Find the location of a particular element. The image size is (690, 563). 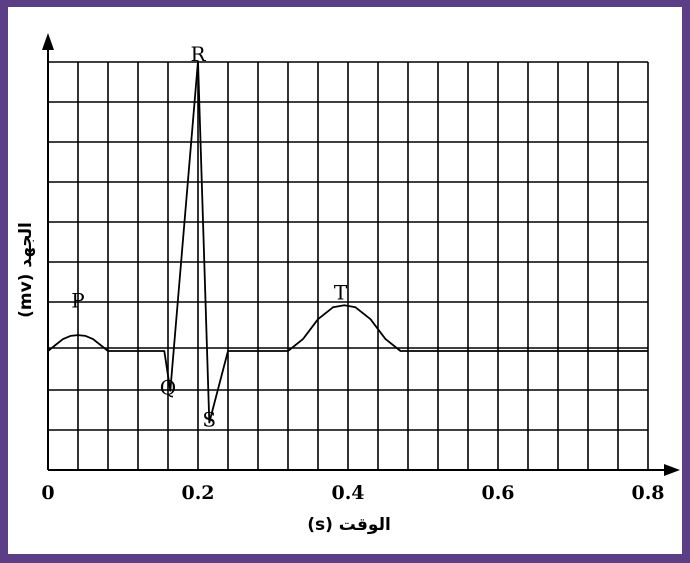

x-tick-label: 0.4 is located at coordinates (347, 493).